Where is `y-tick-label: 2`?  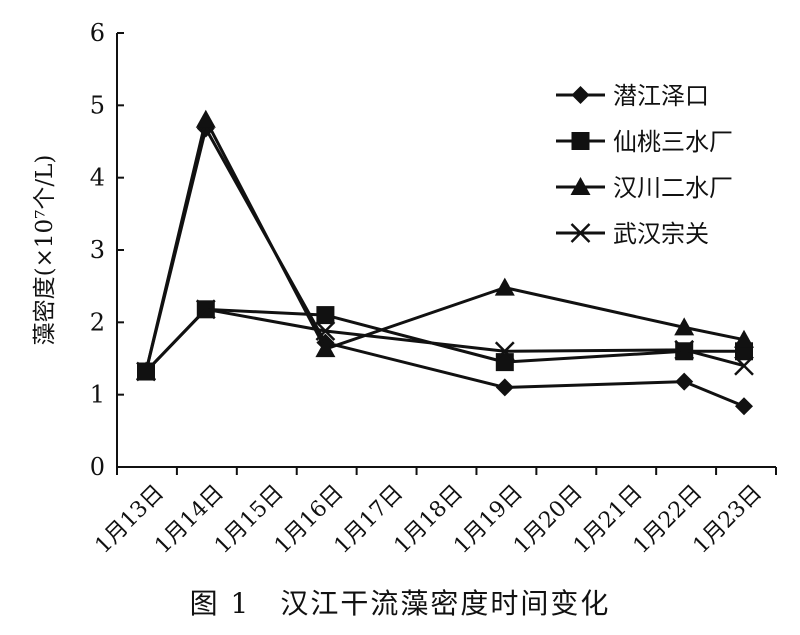 y-tick-label: 2 is located at coordinates (97, 322).